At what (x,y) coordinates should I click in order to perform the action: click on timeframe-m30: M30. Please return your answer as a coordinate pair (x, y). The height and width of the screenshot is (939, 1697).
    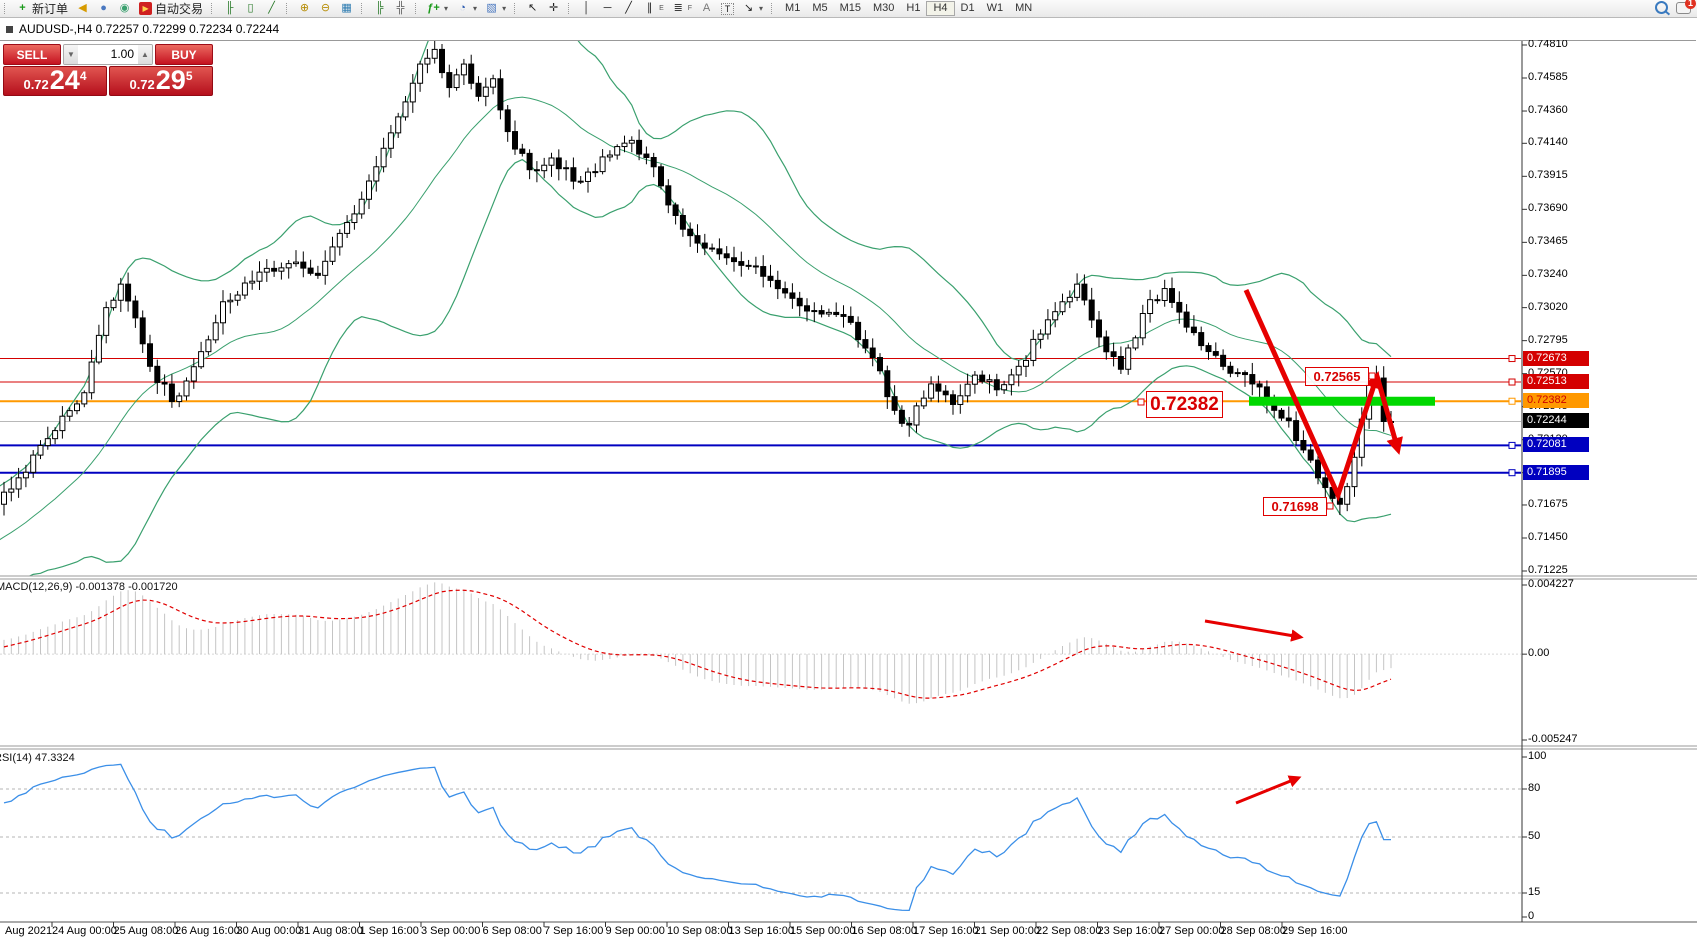
    Looking at the image, I should click on (884, 8).